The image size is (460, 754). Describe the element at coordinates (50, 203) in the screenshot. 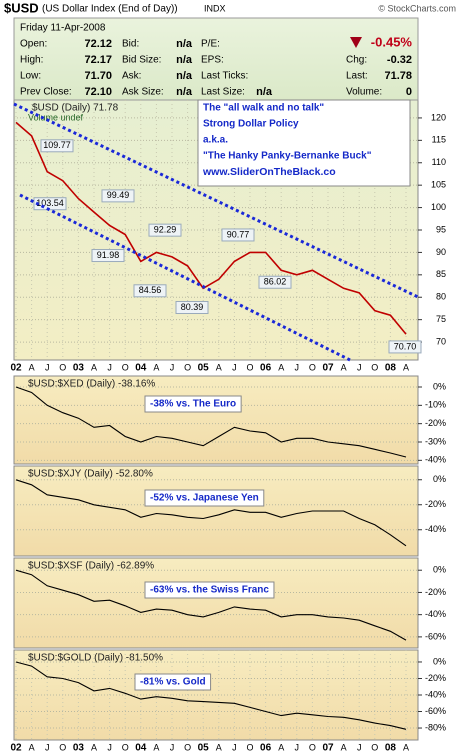

I see `price-label: 103.54` at that location.